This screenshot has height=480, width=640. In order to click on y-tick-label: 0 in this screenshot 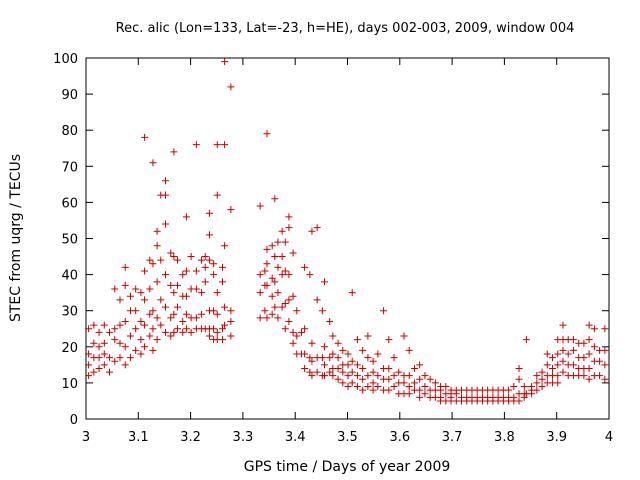, I will do `click(74, 420)`.